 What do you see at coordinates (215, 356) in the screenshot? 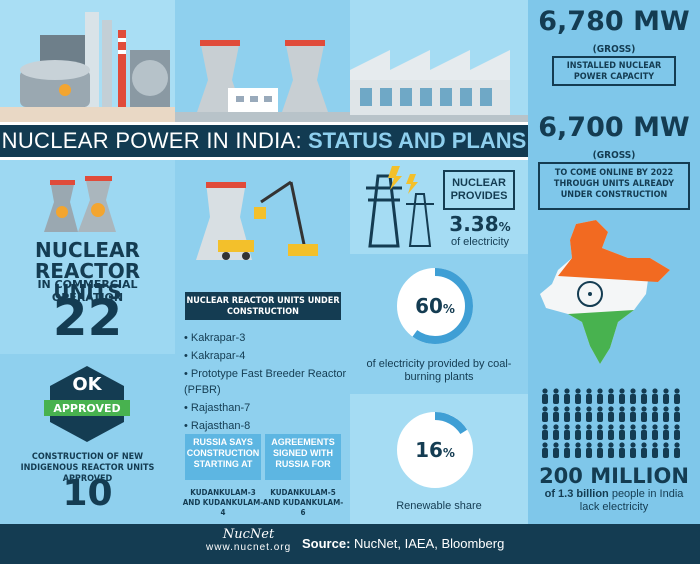
I see `list-item: • Kakrapar-4` at bounding box center [215, 356].